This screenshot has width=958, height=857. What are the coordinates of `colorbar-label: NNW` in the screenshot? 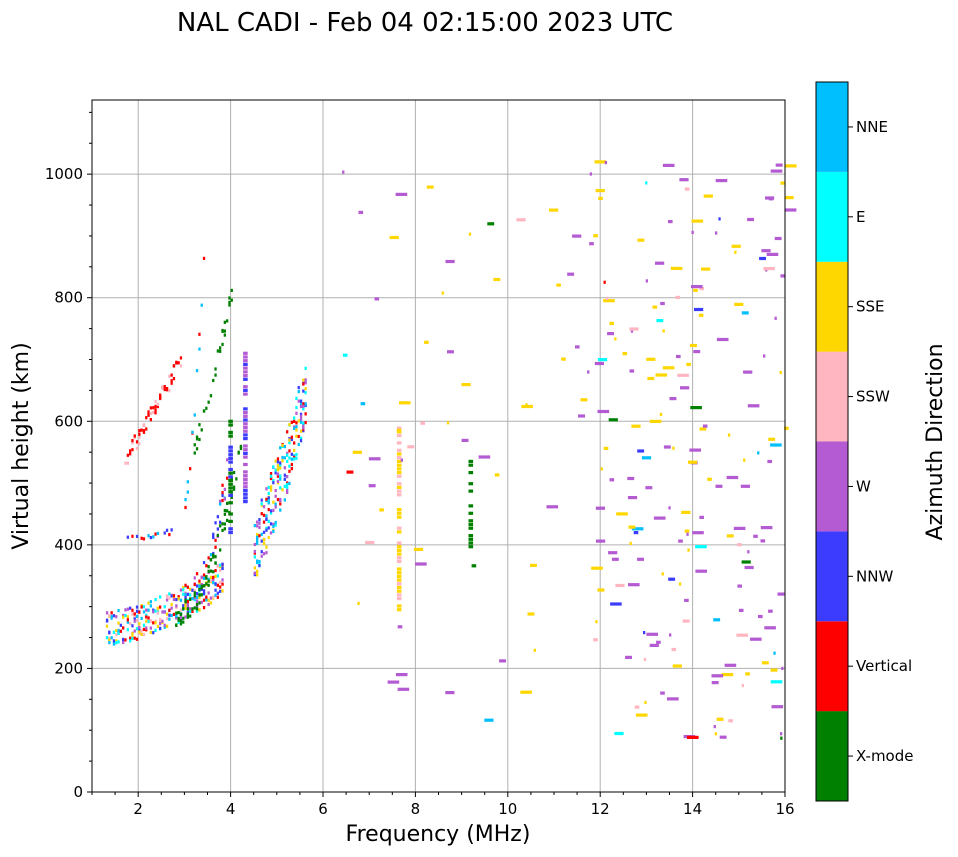 It's located at (874, 576).